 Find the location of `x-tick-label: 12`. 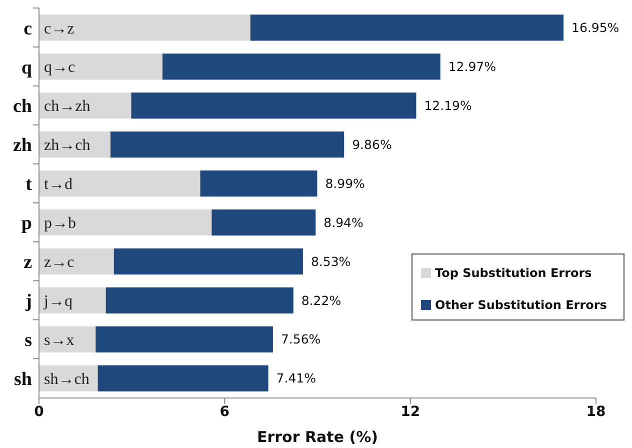

x-tick-label: 12 is located at coordinates (410, 412).